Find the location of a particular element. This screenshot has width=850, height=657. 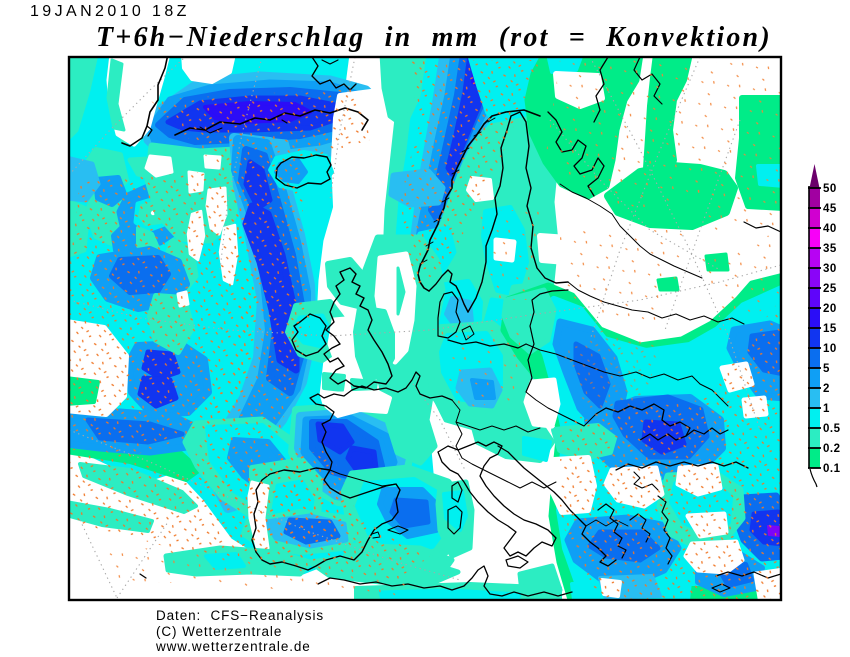

svg-text: 10 is located at coordinates (830, 349).